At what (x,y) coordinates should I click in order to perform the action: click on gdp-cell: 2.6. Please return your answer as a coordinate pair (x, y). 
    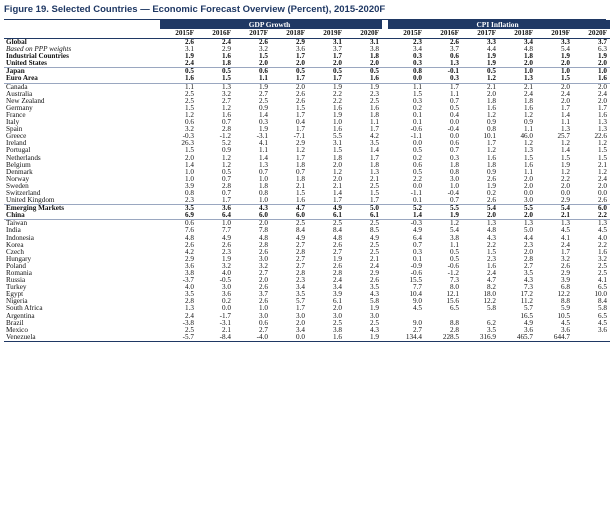
    Looking at the image, I should click on (263, 42).